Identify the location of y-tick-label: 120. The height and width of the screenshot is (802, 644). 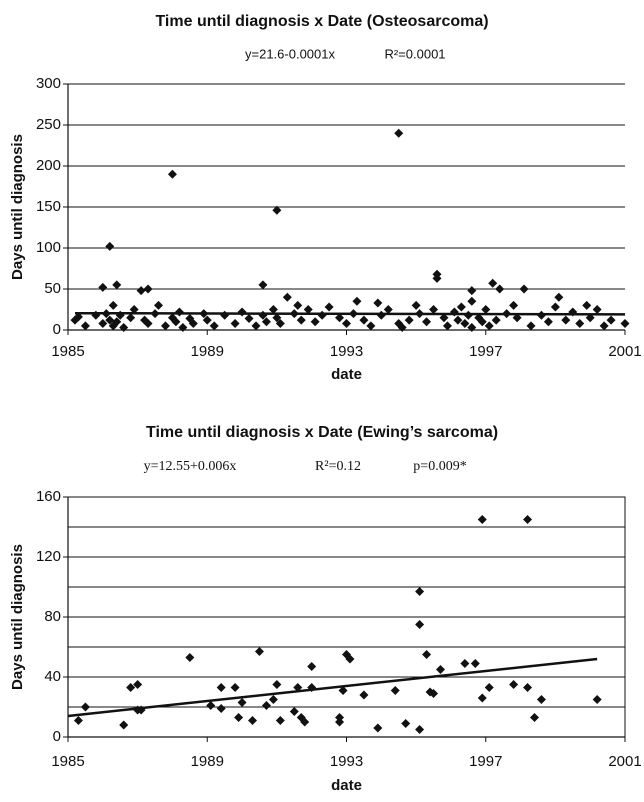
(48, 556).